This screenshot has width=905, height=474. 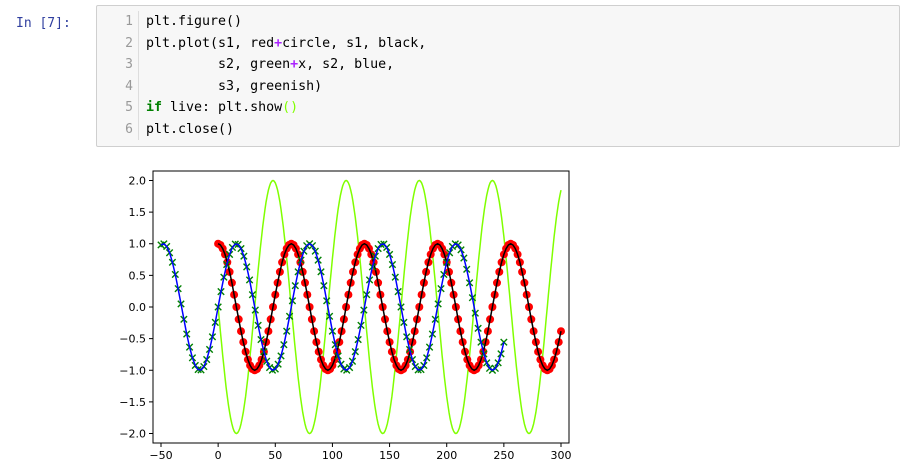 What do you see at coordinates (132, 370) in the screenshot?
I see `y-tick-label: −1.0` at bounding box center [132, 370].